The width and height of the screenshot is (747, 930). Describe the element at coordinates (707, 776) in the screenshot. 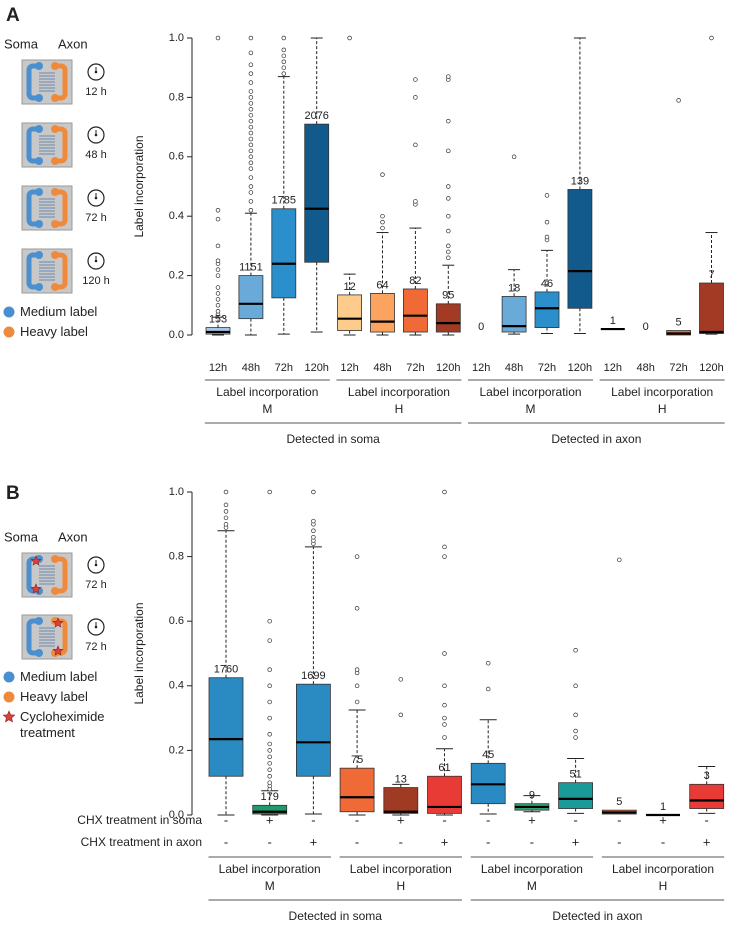

I see `count-label: 3` at that location.